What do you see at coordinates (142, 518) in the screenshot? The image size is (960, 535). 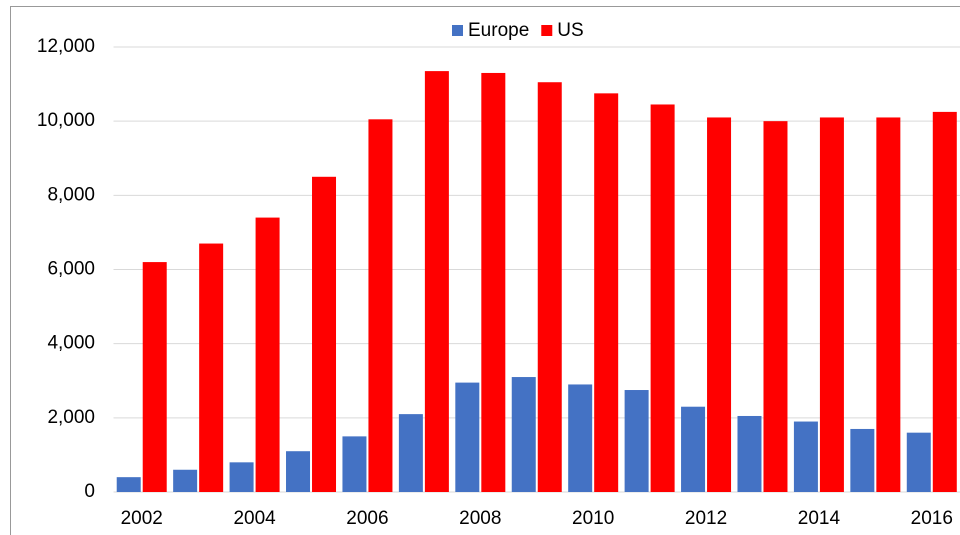 I see `x-tick-label: 2002` at bounding box center [142, 518].